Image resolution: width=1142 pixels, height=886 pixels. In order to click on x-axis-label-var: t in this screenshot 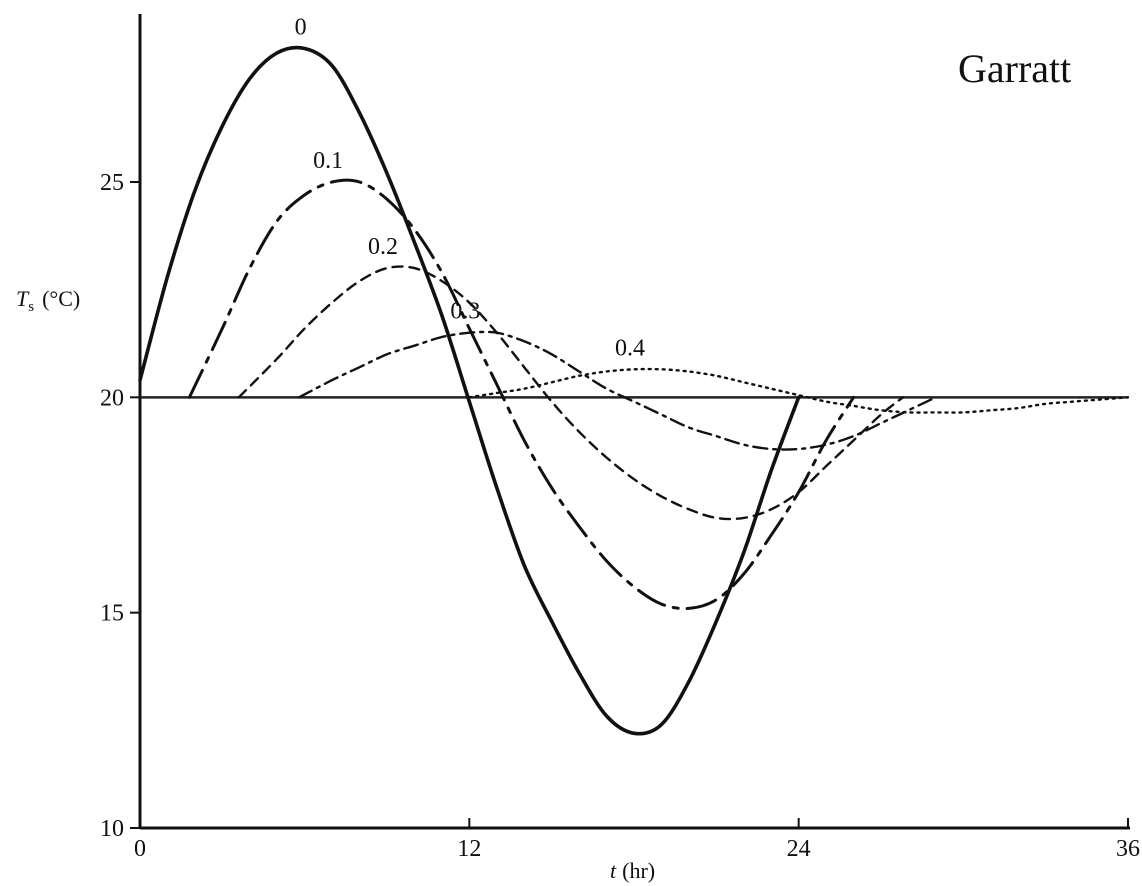, I will do `click(613, 870)`.